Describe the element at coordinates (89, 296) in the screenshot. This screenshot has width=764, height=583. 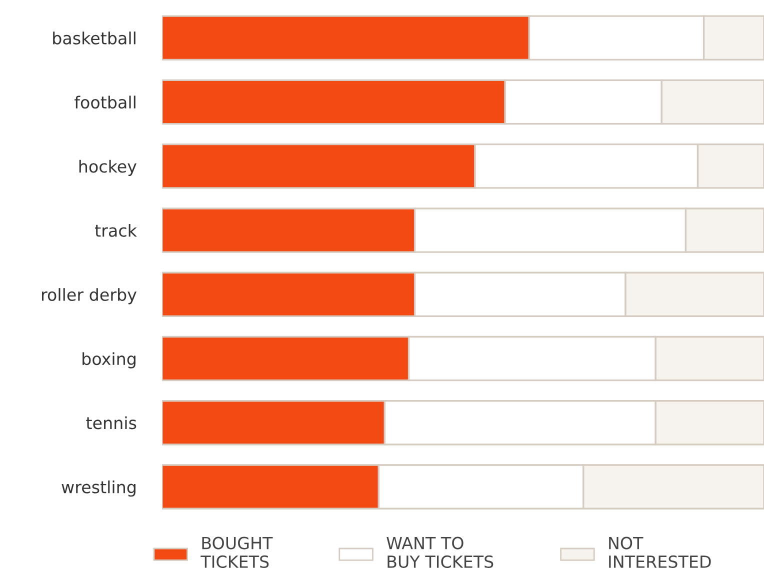
I see `y-tick-label: roller derby` at that location.